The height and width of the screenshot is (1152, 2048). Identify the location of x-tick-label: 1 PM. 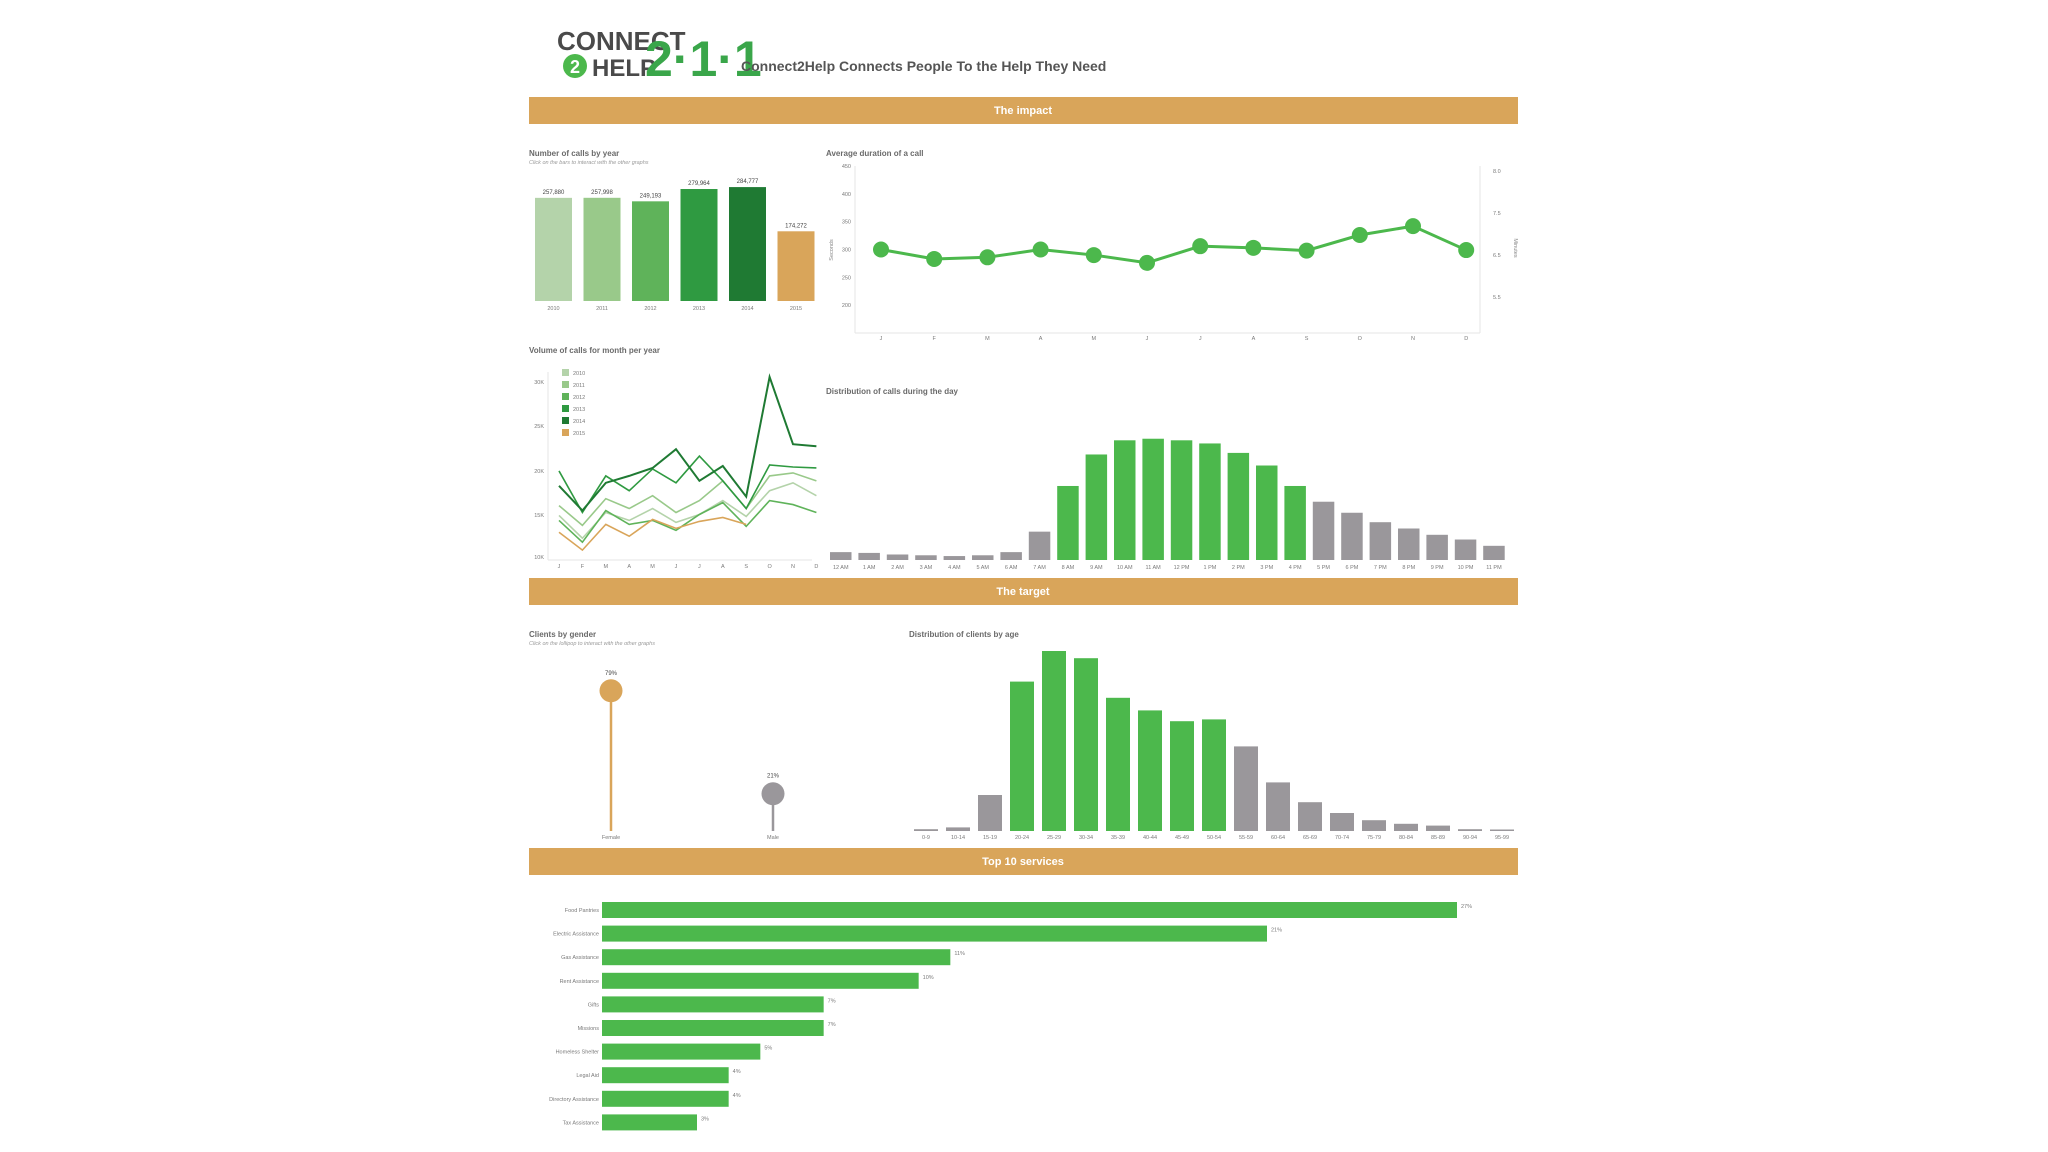
(1210, 568).